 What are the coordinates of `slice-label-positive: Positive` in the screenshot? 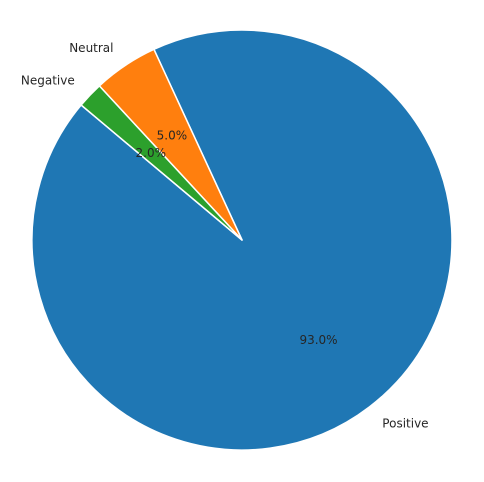 It's located at (405, 424).